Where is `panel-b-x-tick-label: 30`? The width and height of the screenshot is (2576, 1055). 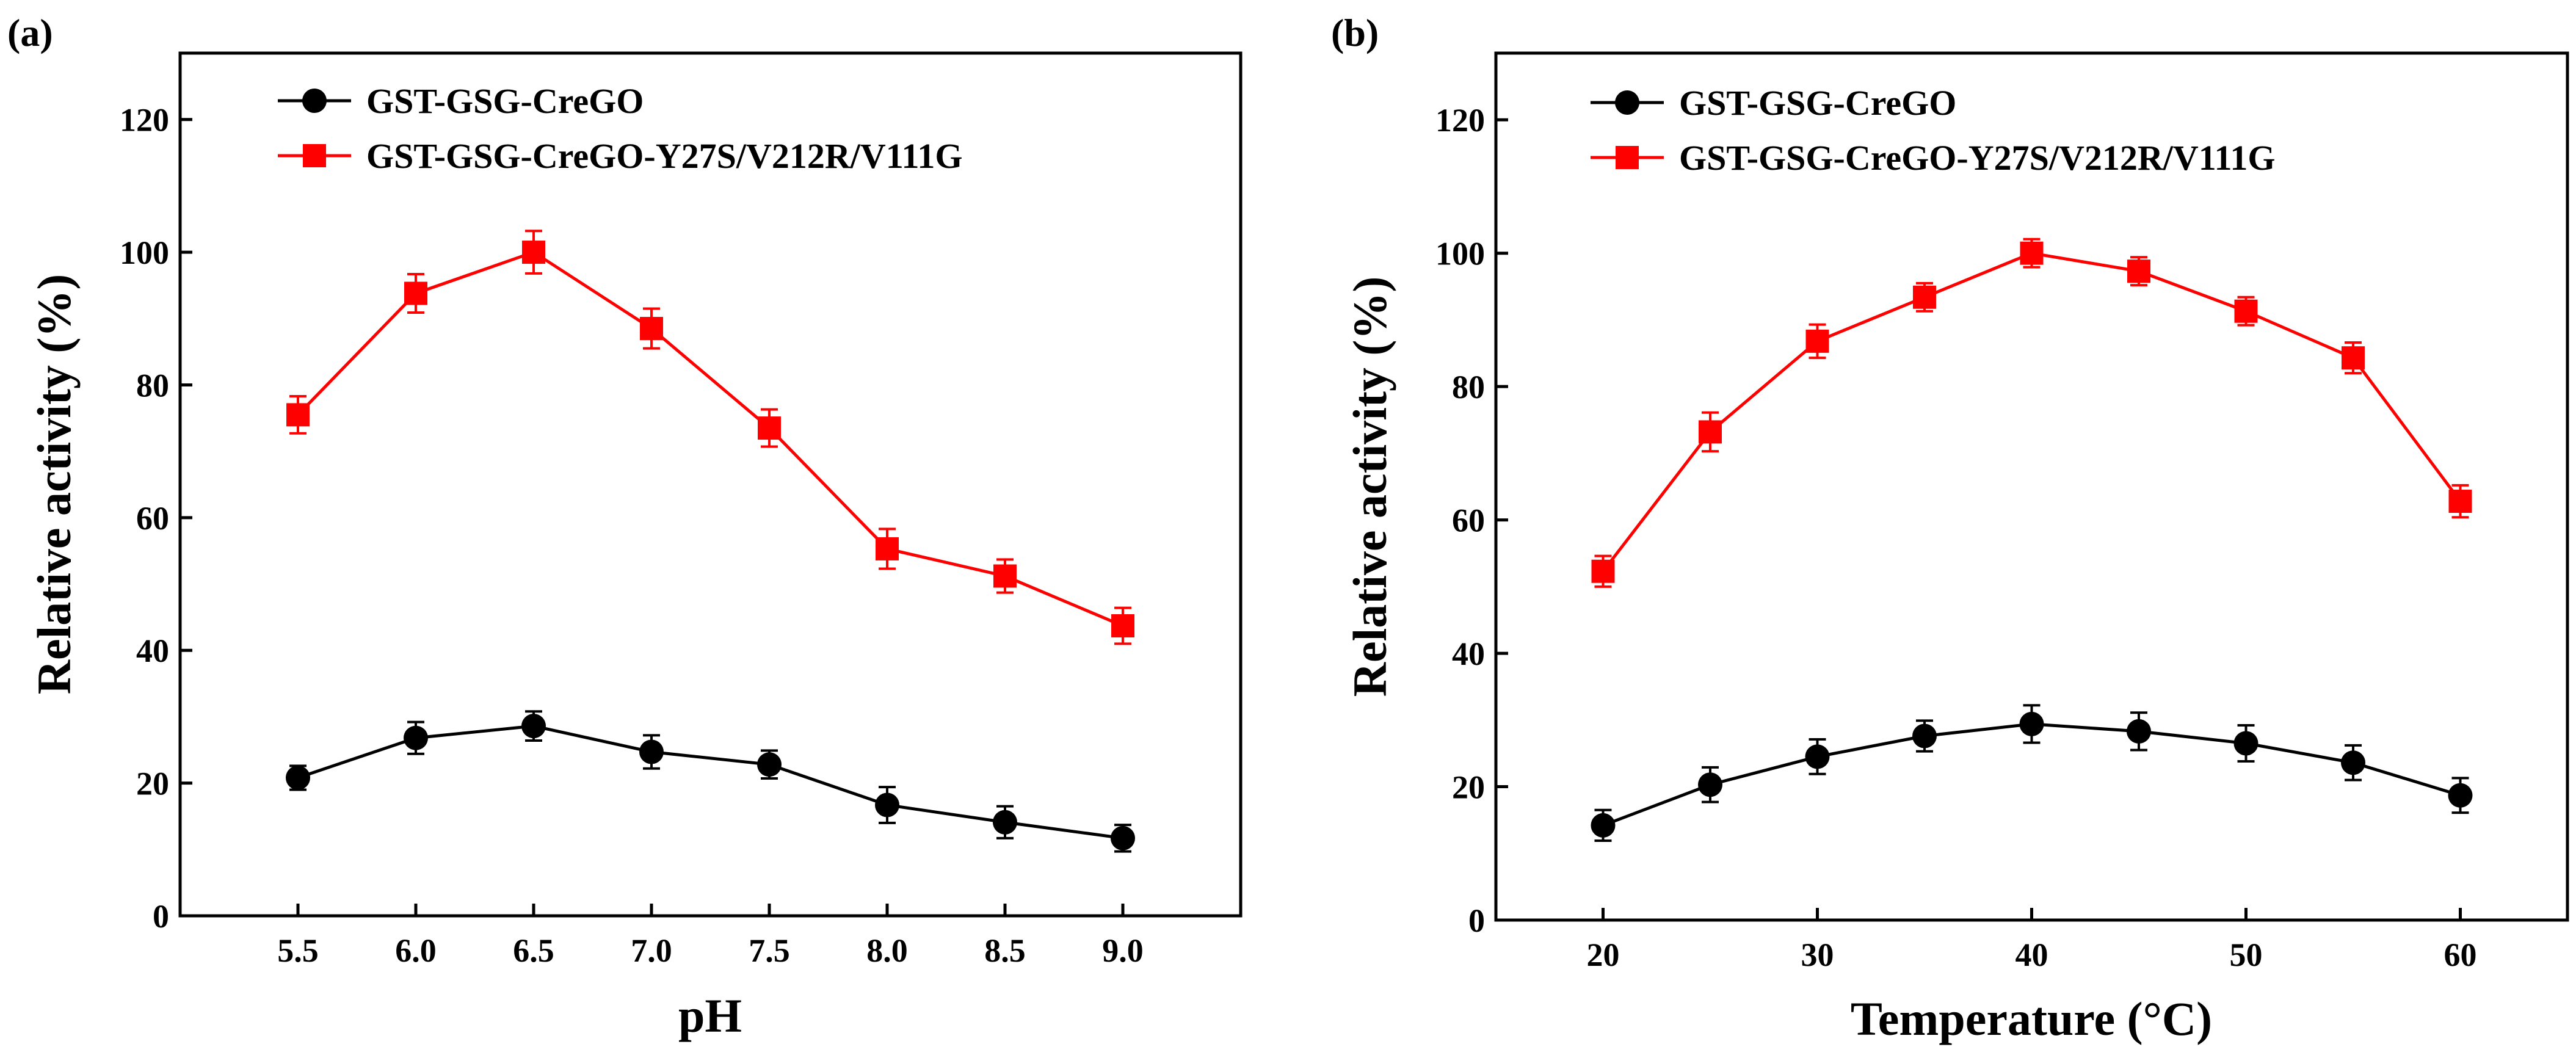 panel-b-x-tick-label: 30 is located at coordinates (1817, 955).